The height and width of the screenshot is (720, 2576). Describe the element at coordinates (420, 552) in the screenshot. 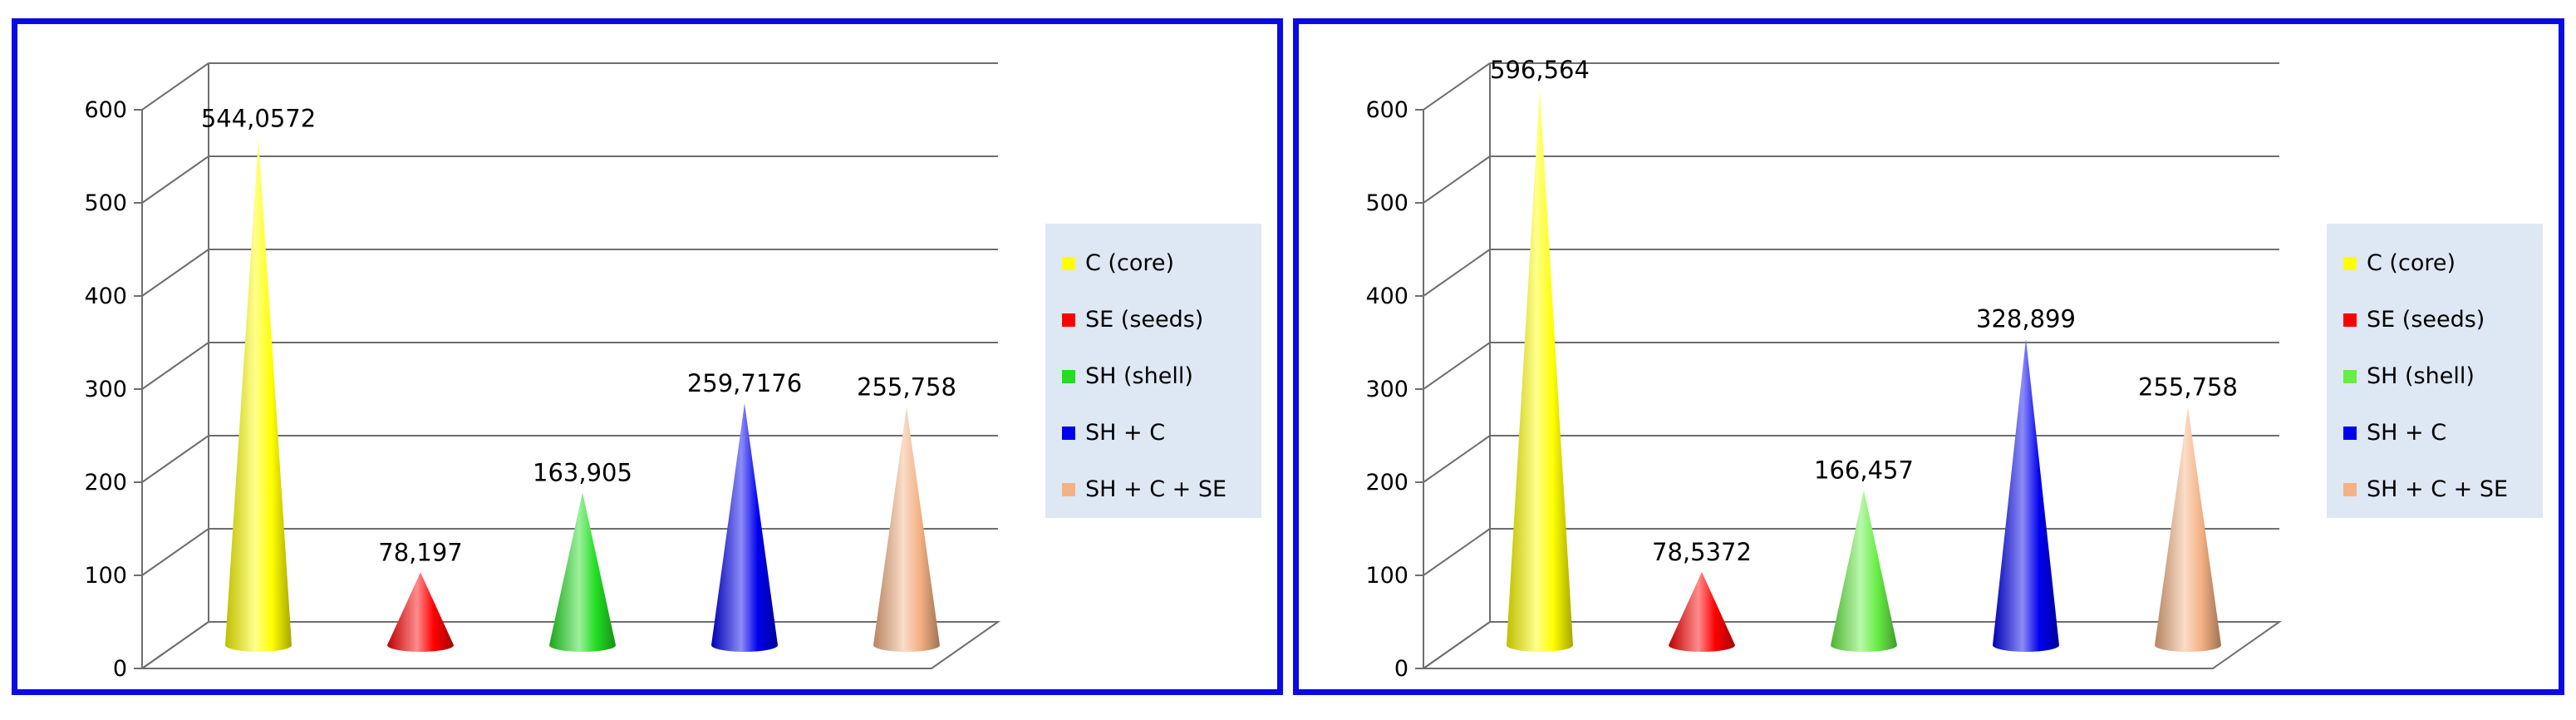

I see `data-label: 78,197` at that location.